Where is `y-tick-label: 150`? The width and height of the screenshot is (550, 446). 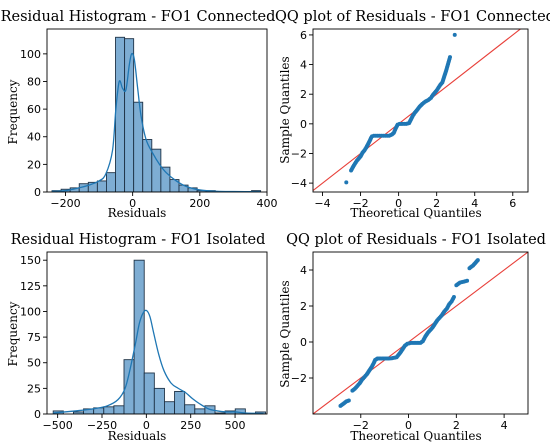 y-tick-label: 150 is located at coordinates (30, 260).